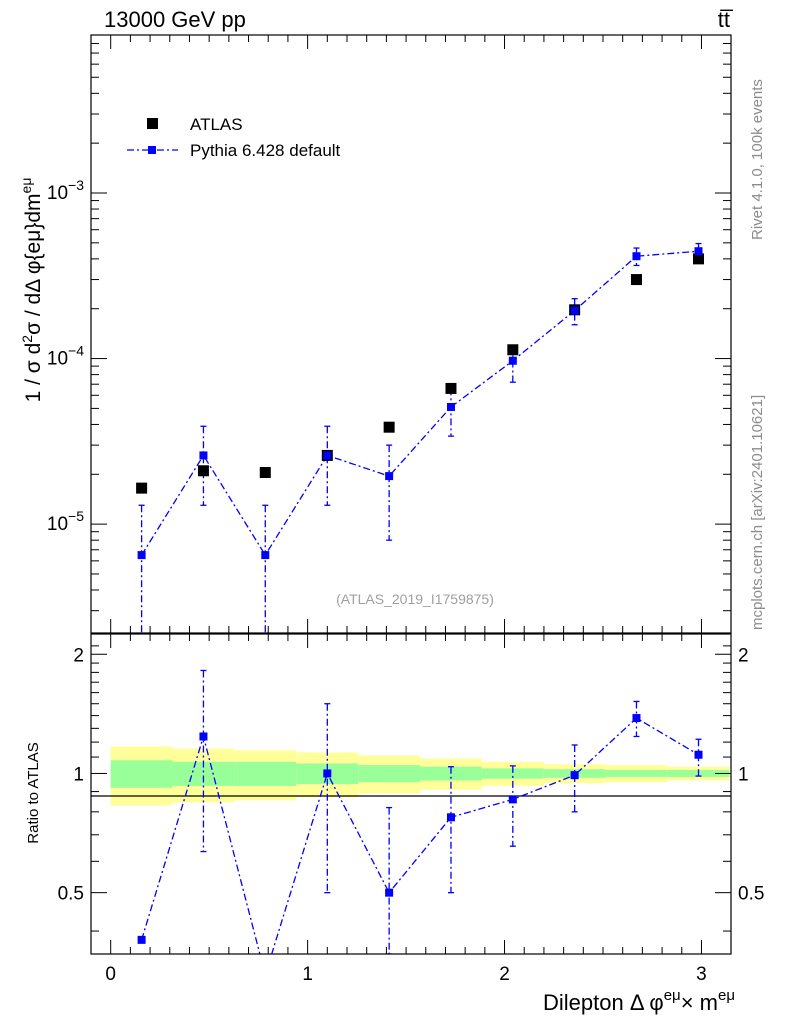 The image size is (786, 1024). Describe the element at coordinates (65, 521) in the screenshot. I see `y-tick-label: 10⁻⁵` at that location.